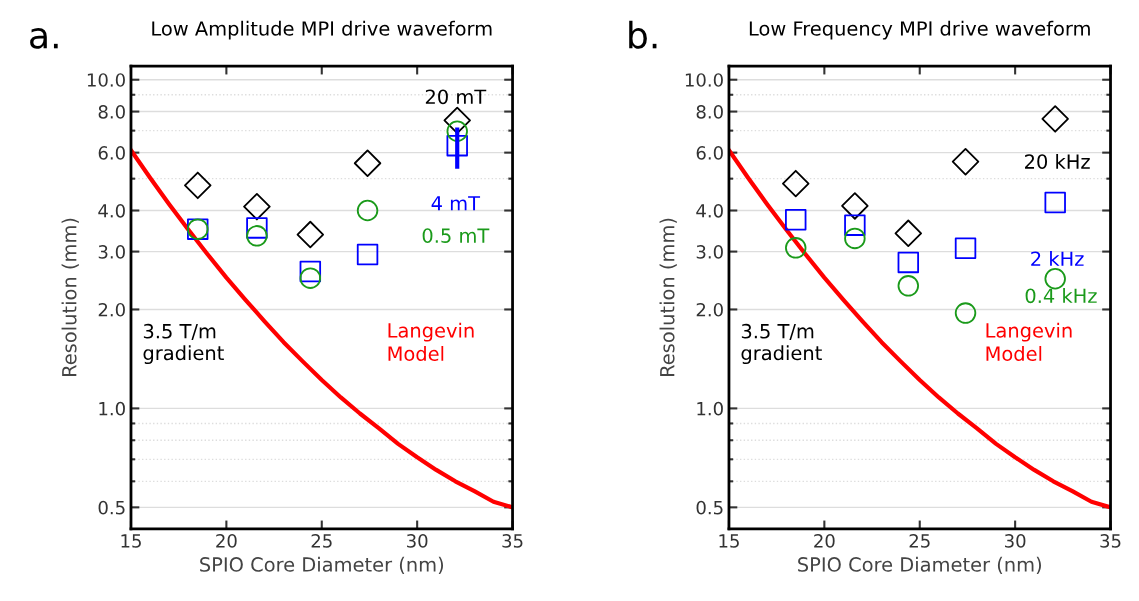 The height and width of the screenshot is (601, 1139). What do you see at coordinates (456, 235) in the screenshot?
I see `text: 0.5 mT` at bounding box center [456, 235].